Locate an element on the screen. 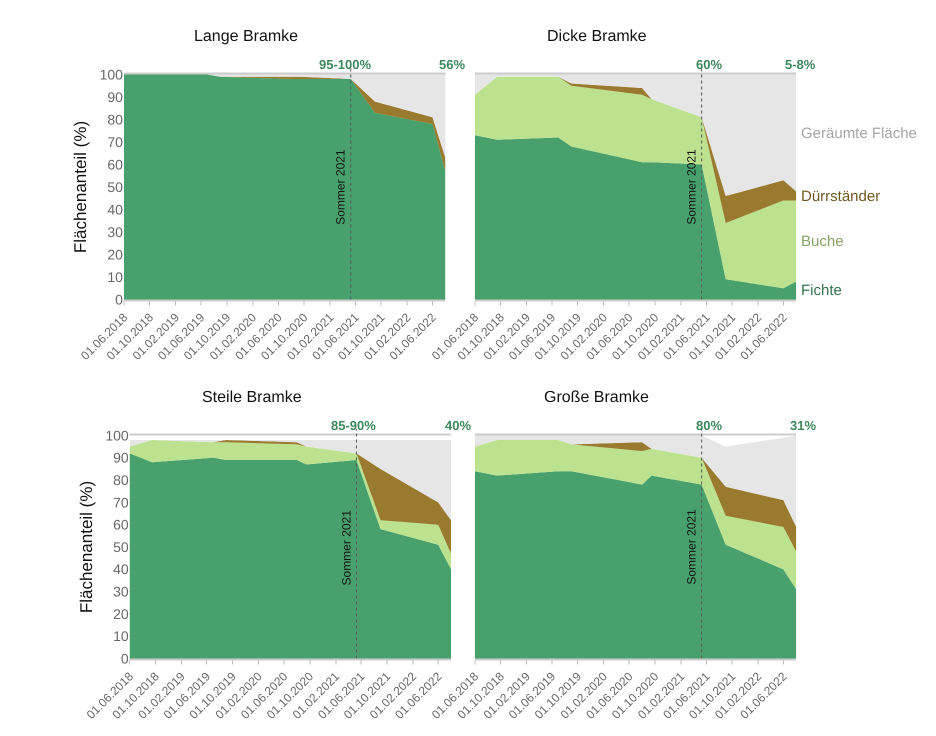 This screenshot has width=936, height=736. annotation: 95-100% is located at coordinates (345, 64).